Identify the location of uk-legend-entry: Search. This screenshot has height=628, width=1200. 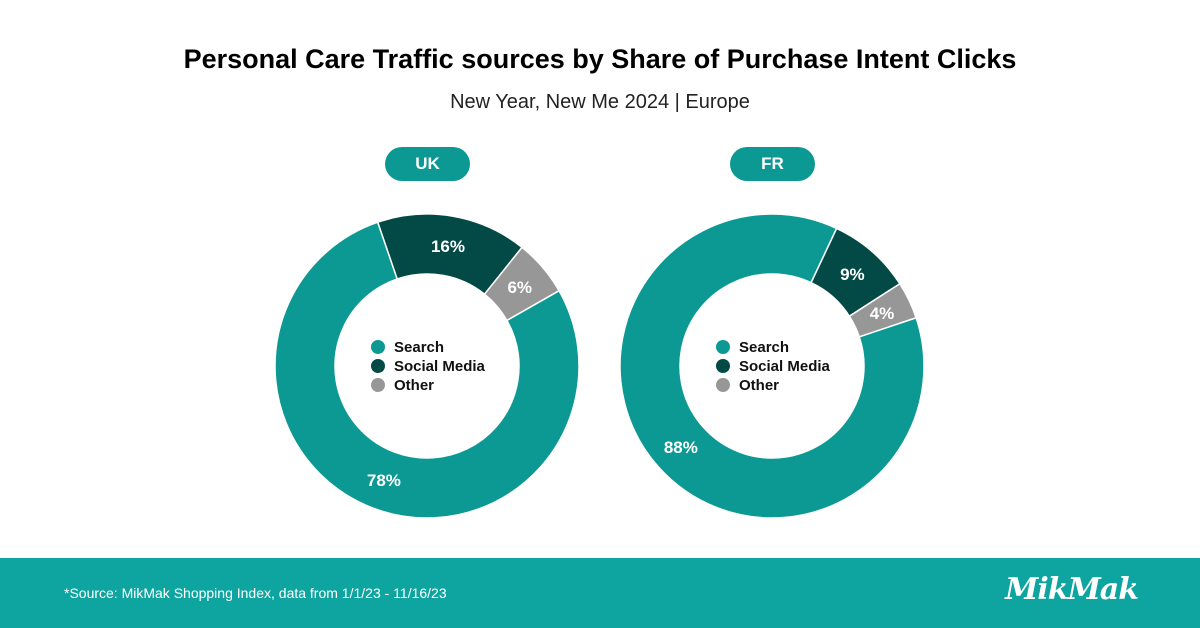
(419, 347).